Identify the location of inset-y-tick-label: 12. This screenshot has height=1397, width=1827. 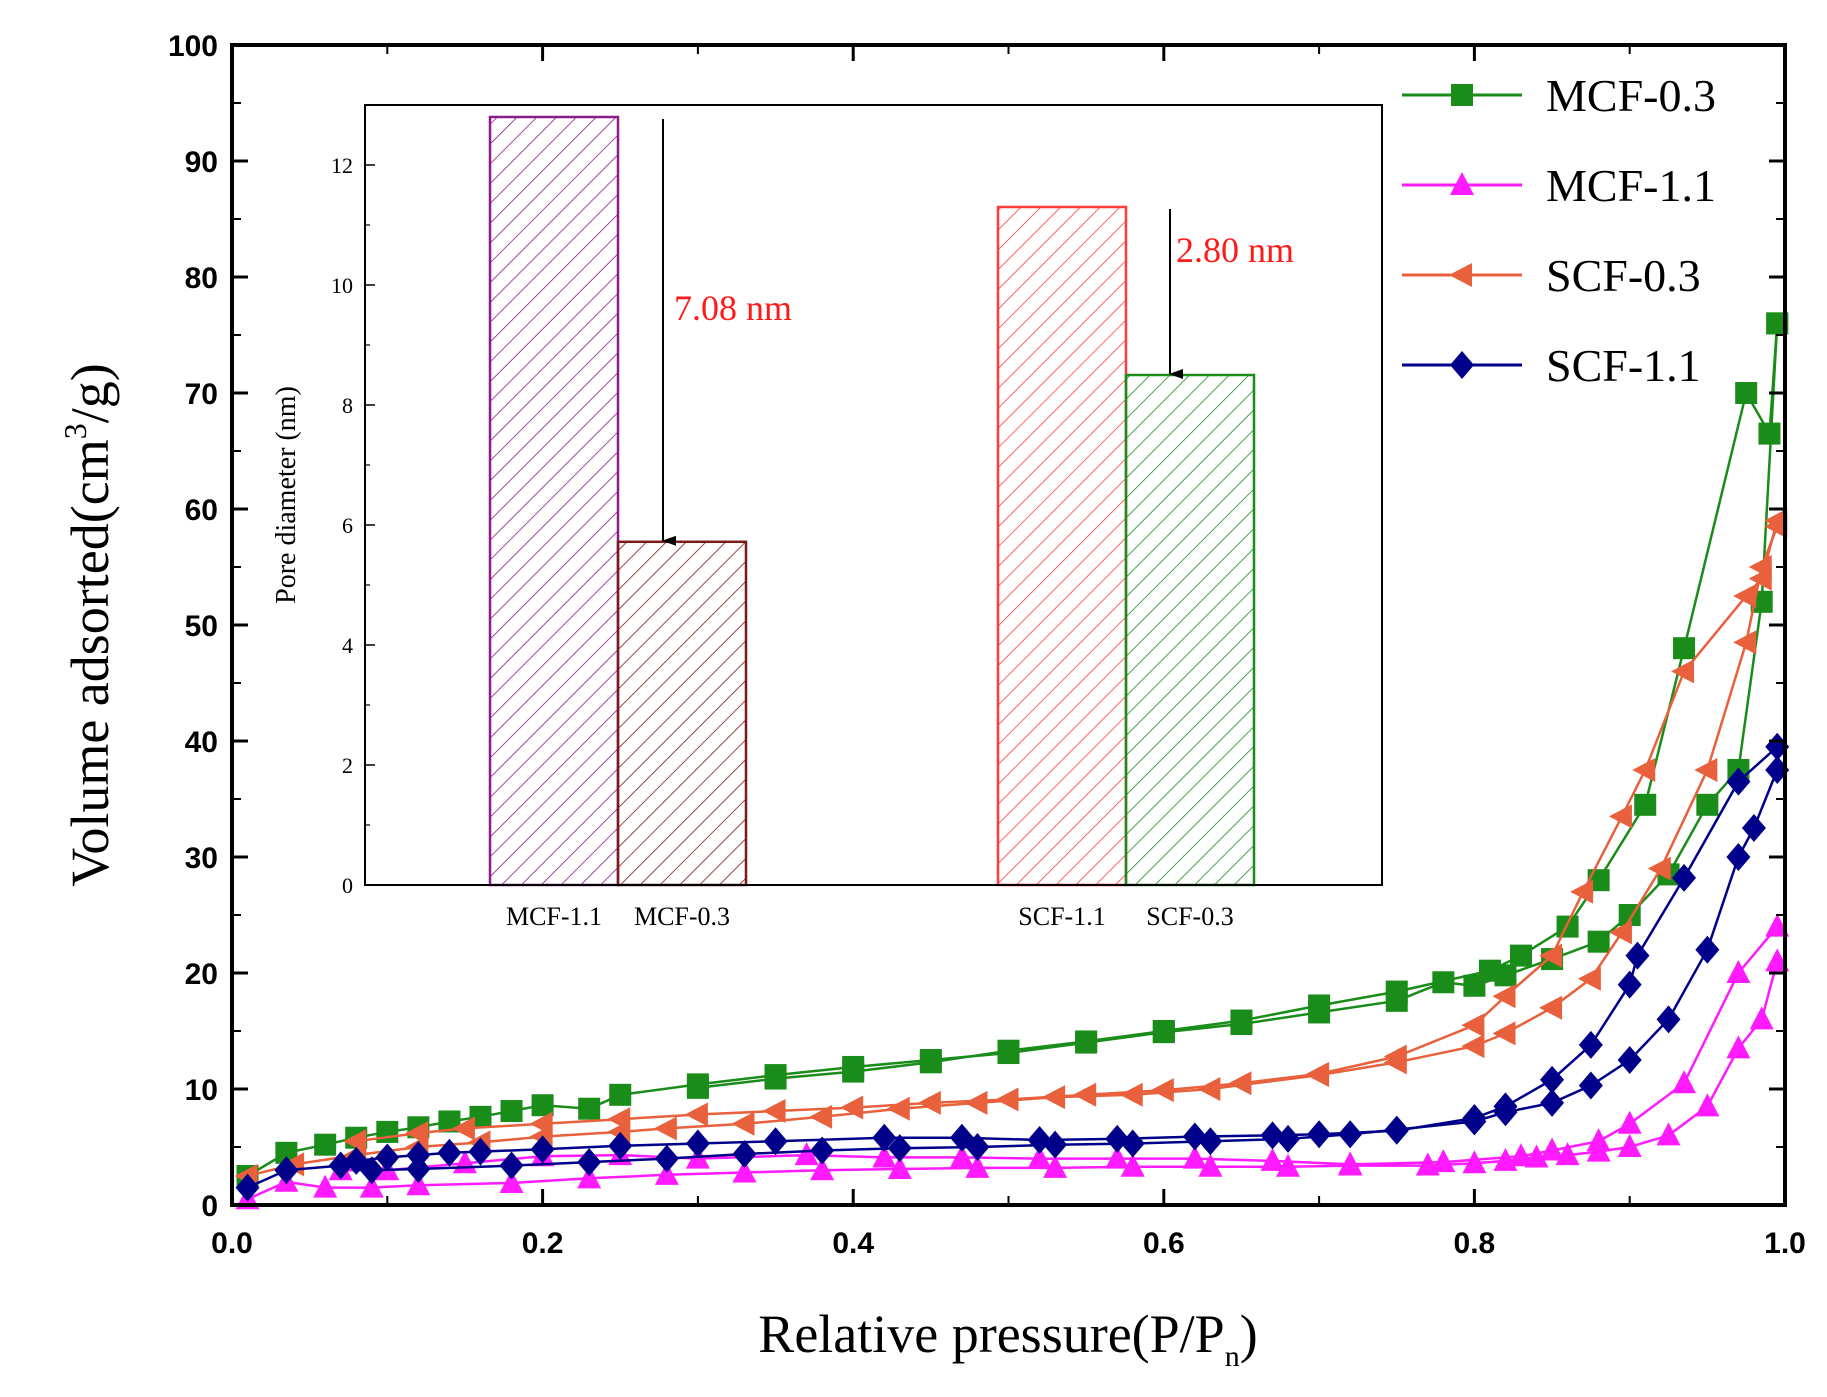
(342, 165).